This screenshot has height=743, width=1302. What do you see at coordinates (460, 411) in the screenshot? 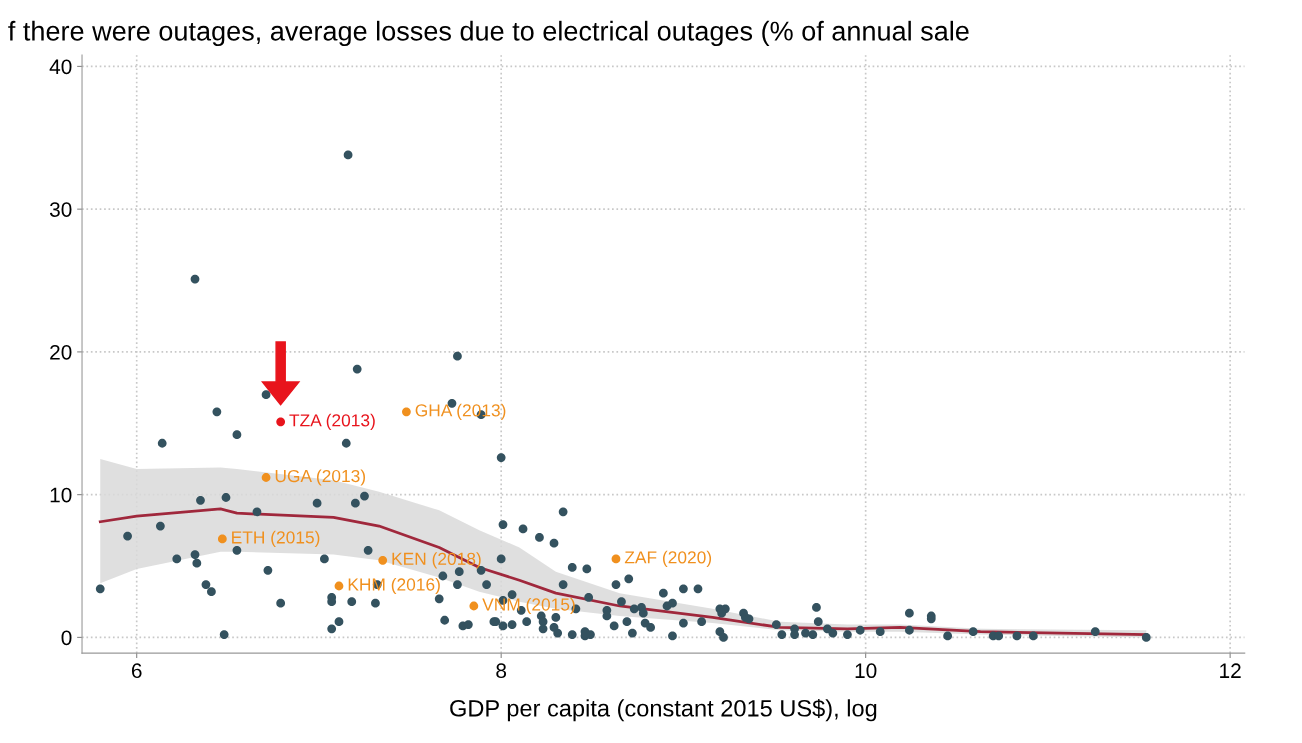
I see `annotation: GHA (2013)` at bounding box center [460, 411].